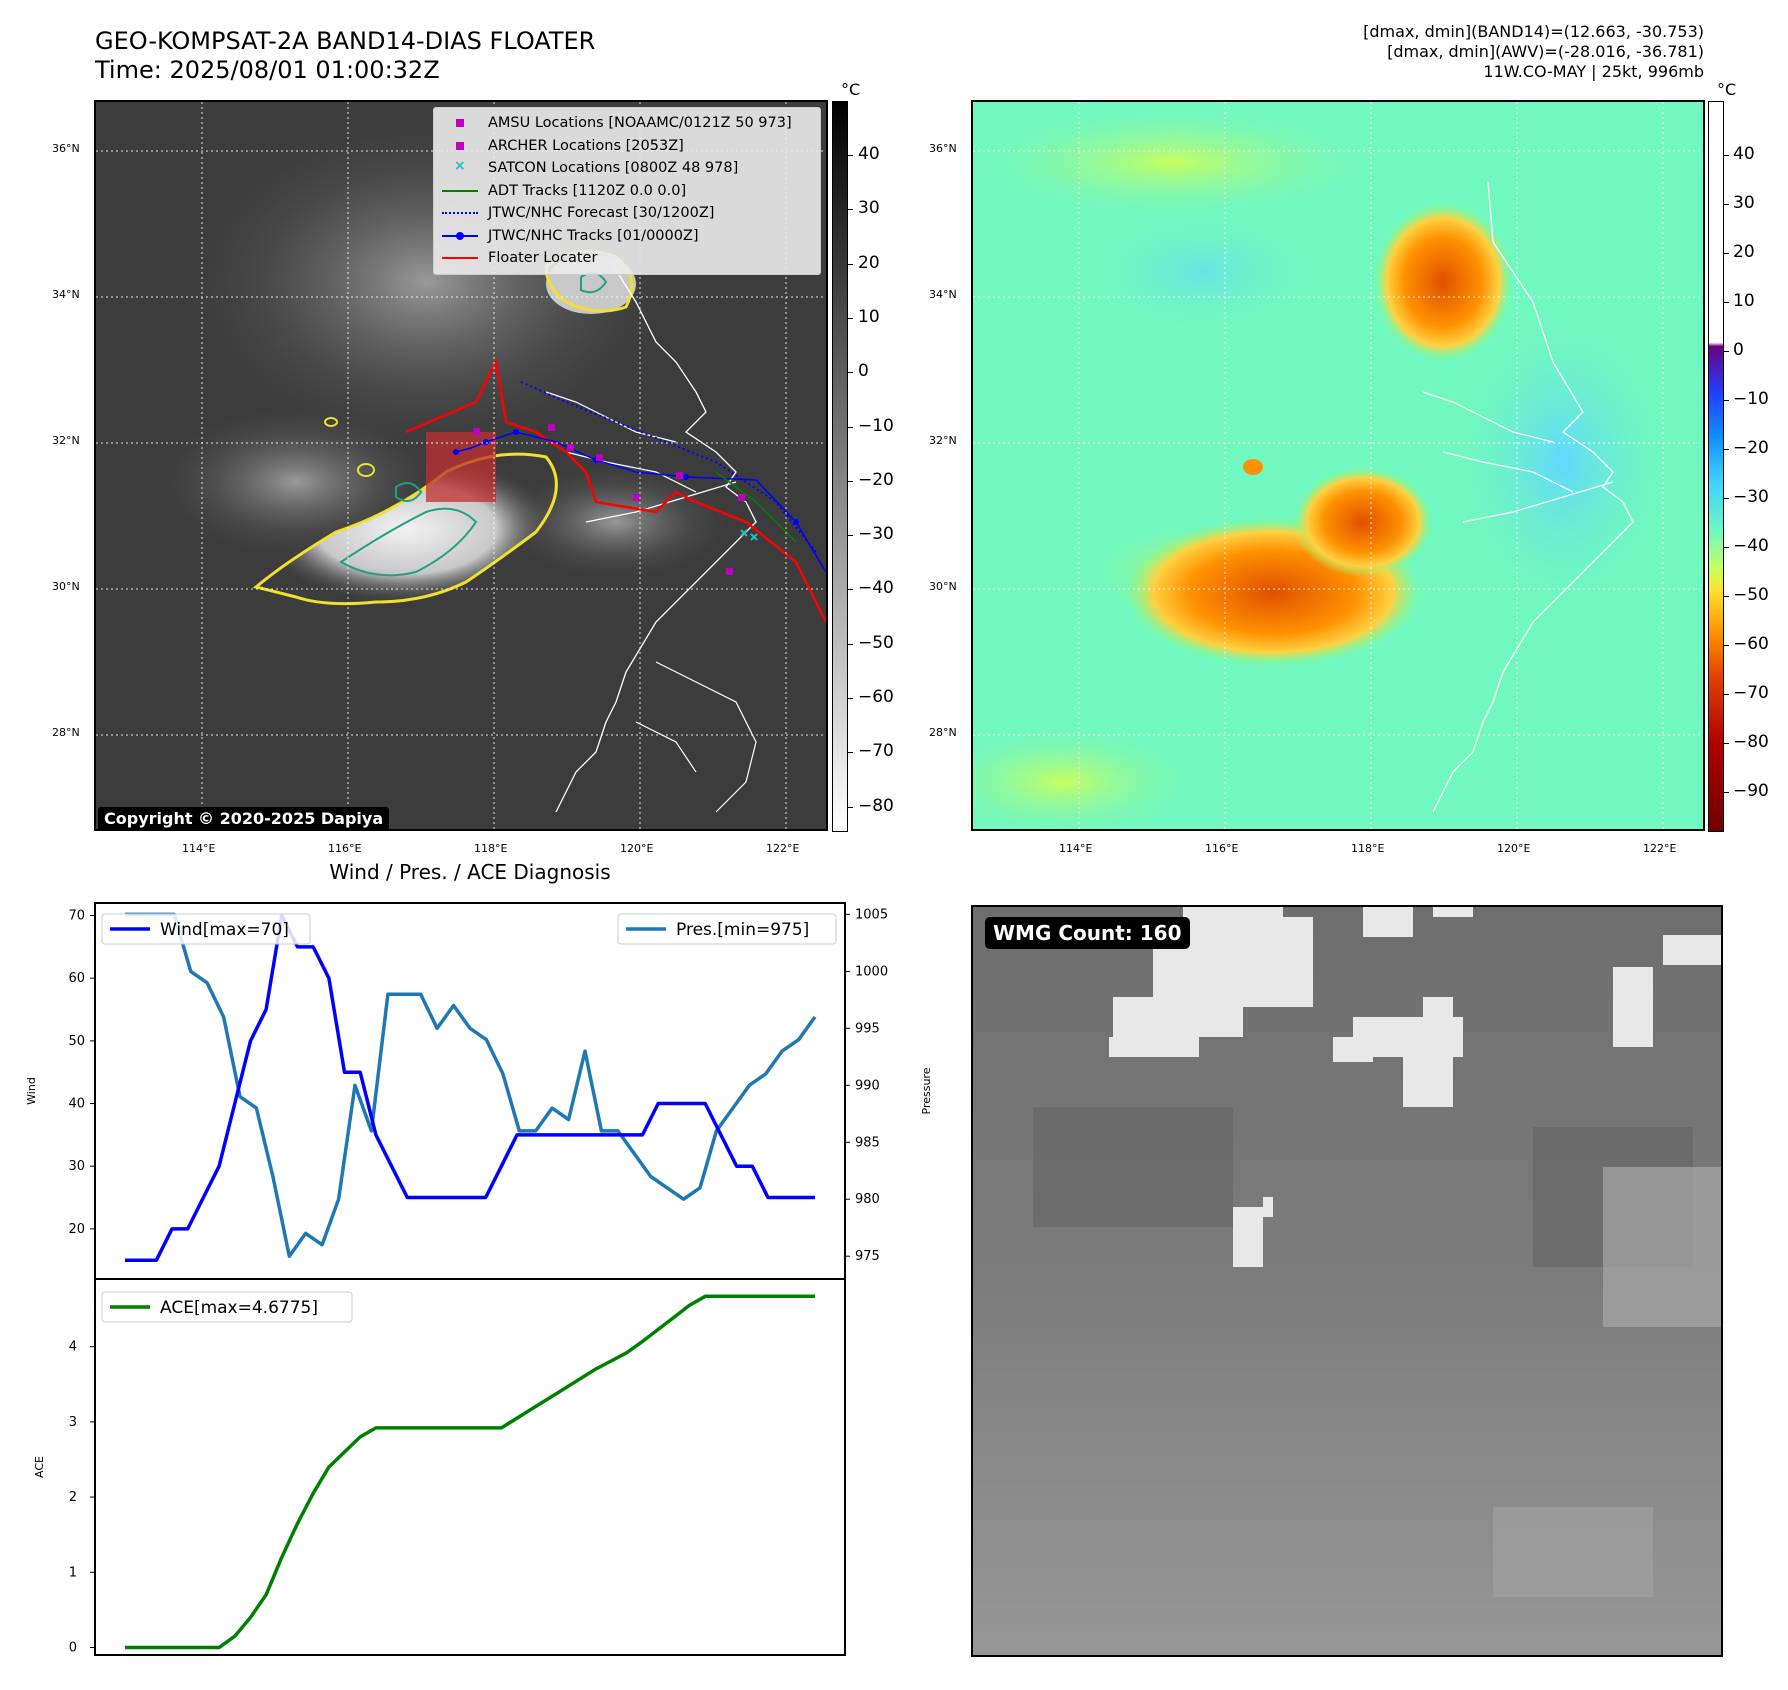 The width and height of the screenshot is (1788, 1690). I want to click on info-line-2: [dmax, dmin](AWV)=(-28.016, -36.781), so click(1545, 51).